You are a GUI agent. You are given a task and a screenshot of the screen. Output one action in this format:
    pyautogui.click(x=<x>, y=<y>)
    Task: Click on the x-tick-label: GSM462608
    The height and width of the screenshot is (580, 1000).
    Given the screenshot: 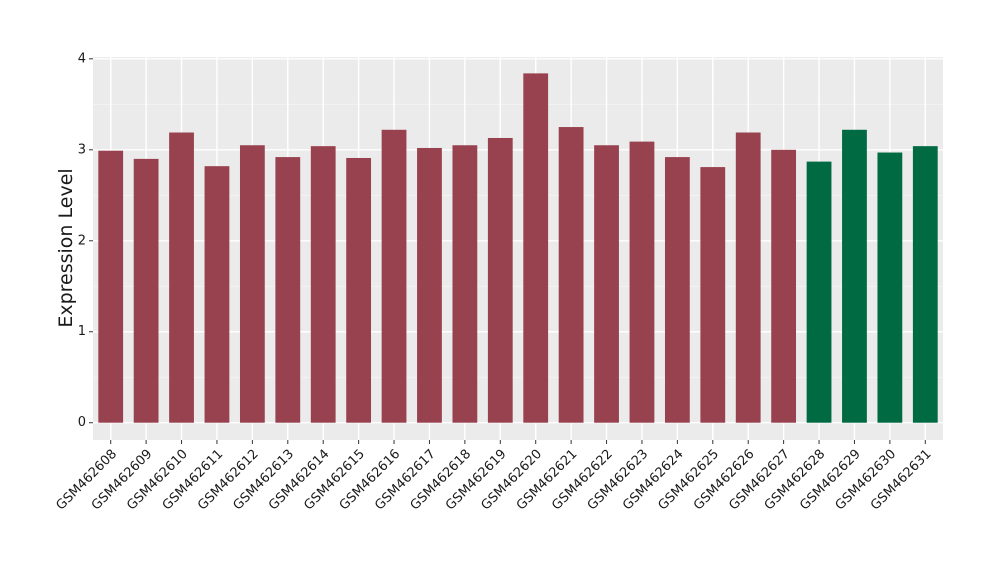 What is the action you would take?
    pyautogui.click(x=86, y=480)
    